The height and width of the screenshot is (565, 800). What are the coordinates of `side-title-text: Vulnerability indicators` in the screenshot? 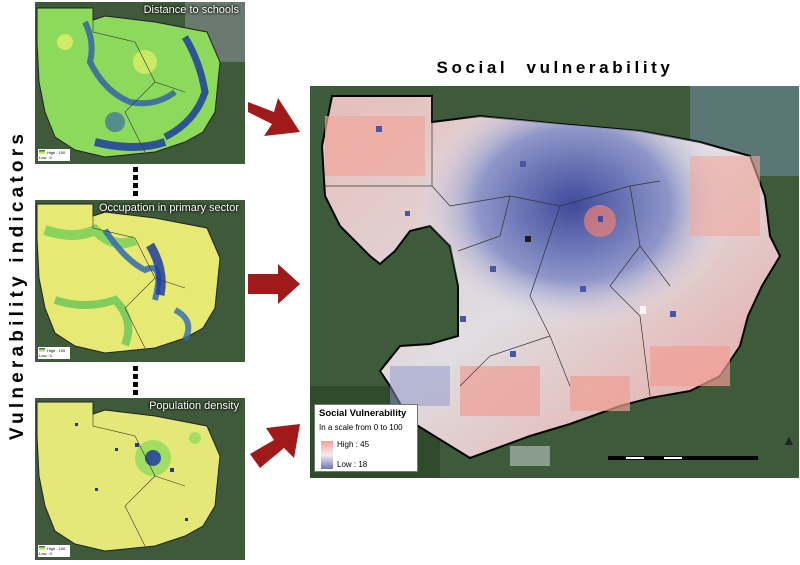 It's located at (17, 285).